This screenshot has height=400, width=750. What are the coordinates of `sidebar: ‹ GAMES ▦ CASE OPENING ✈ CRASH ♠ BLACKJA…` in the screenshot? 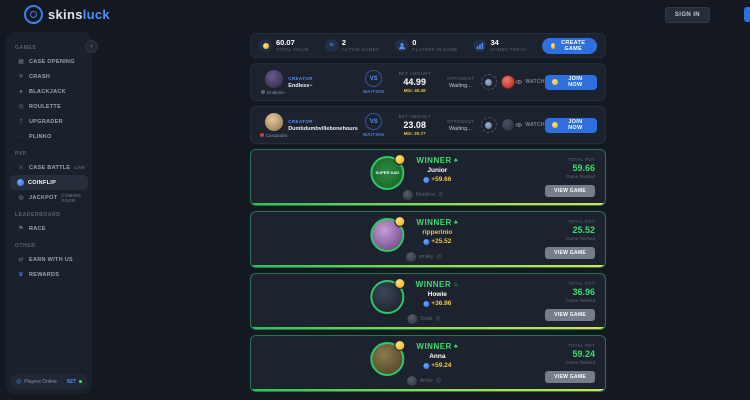 It's located at (52, 213).